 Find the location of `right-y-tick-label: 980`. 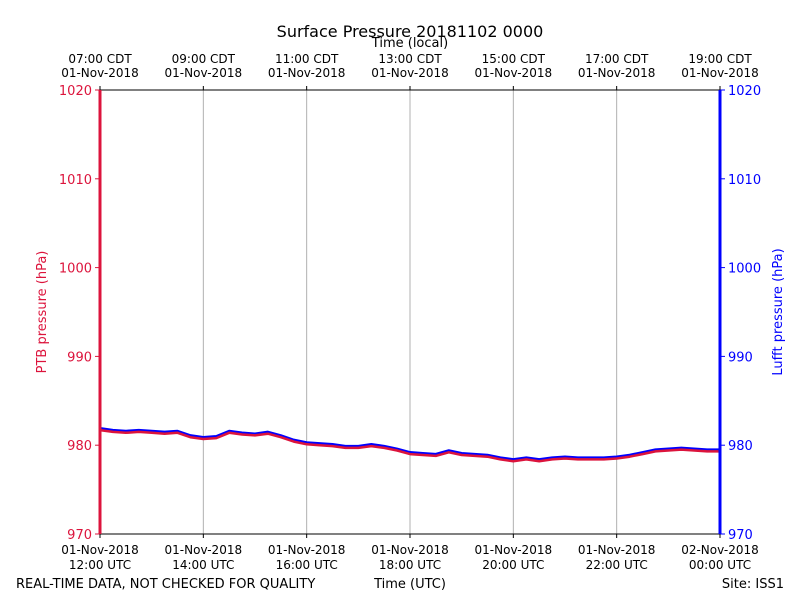

right-y-tick-label: 980 is located at coordinates (740, 446).